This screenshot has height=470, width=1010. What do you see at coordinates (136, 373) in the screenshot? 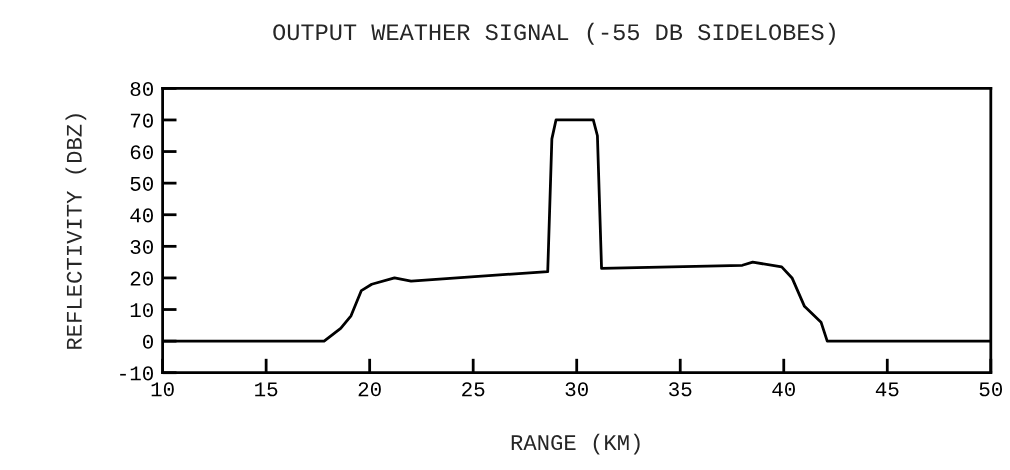
I see `y-tick-label: -10` at bounding box center [136, 373].